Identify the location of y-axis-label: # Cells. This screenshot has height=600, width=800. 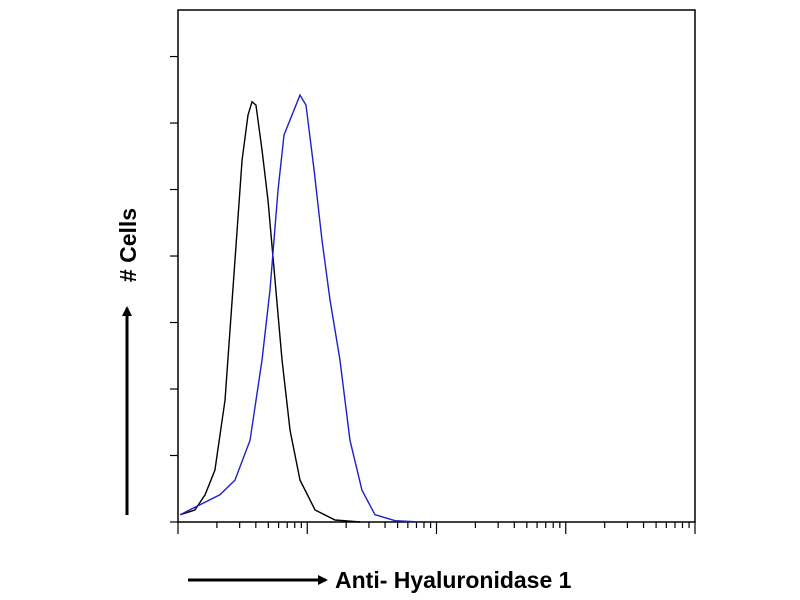
(128, 245).